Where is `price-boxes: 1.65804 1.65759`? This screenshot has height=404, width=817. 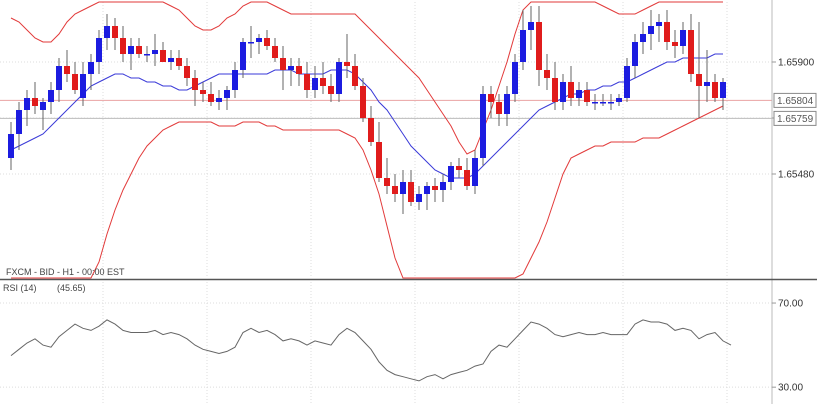 price-boxes: 1.65804 1.65759 is located at coordinates (795, 109).